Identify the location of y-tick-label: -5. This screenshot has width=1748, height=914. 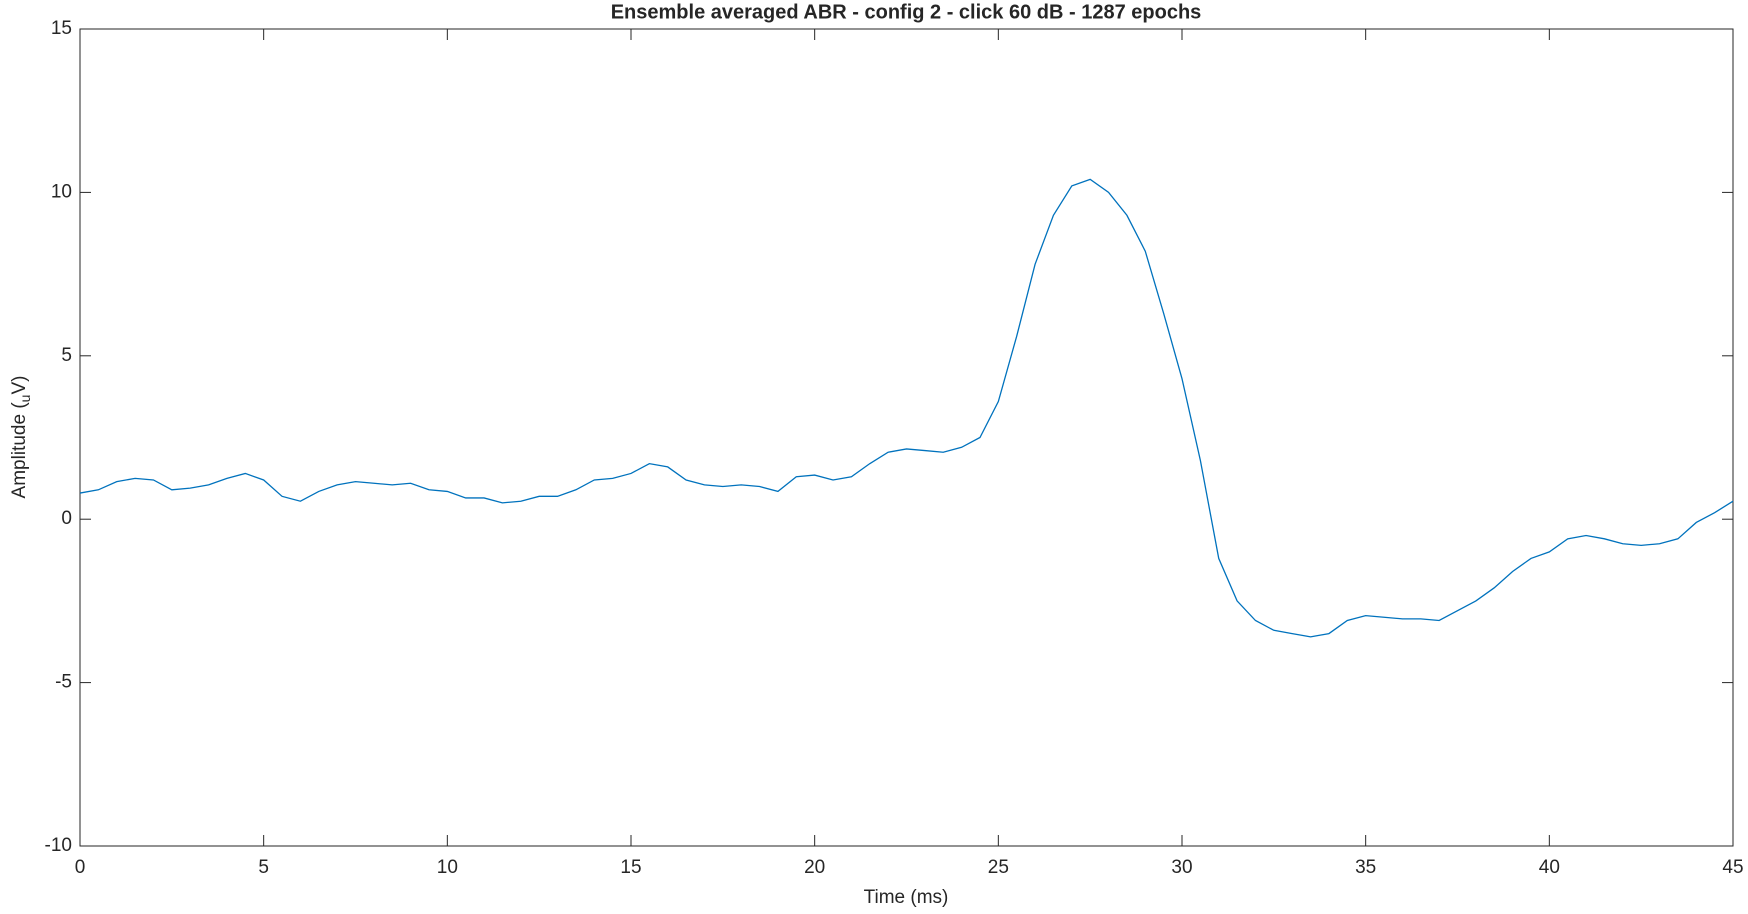
(63, 682).